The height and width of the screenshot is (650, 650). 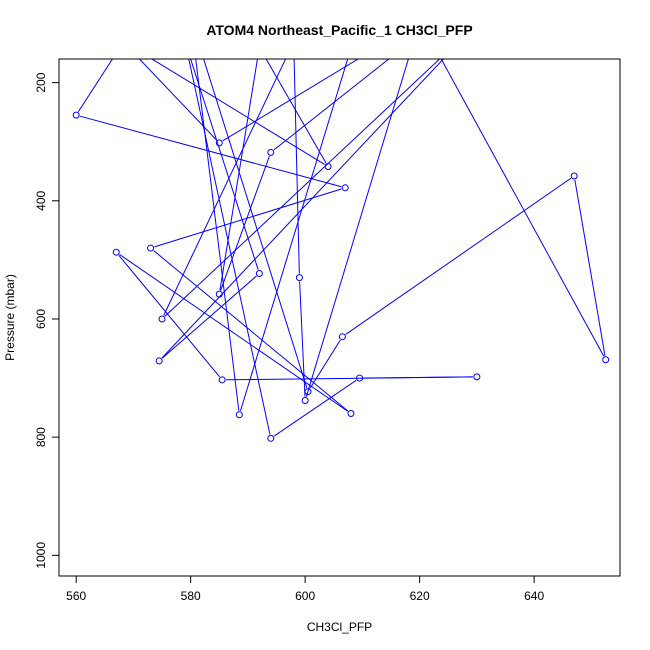 What do you see at coordinates (339, 30) in the screenshot?
I see `chart-title: ATOM4 Northeast_Pacific_1 CH3Cl_PFP` at bounding box center [339, 30].